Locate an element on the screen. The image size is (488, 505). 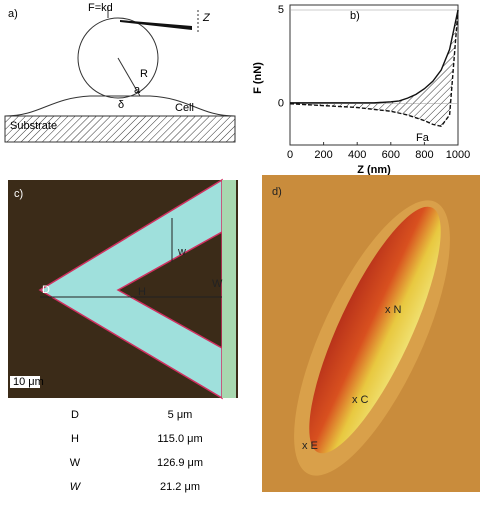
substrate is located at coordinates (120, 129).